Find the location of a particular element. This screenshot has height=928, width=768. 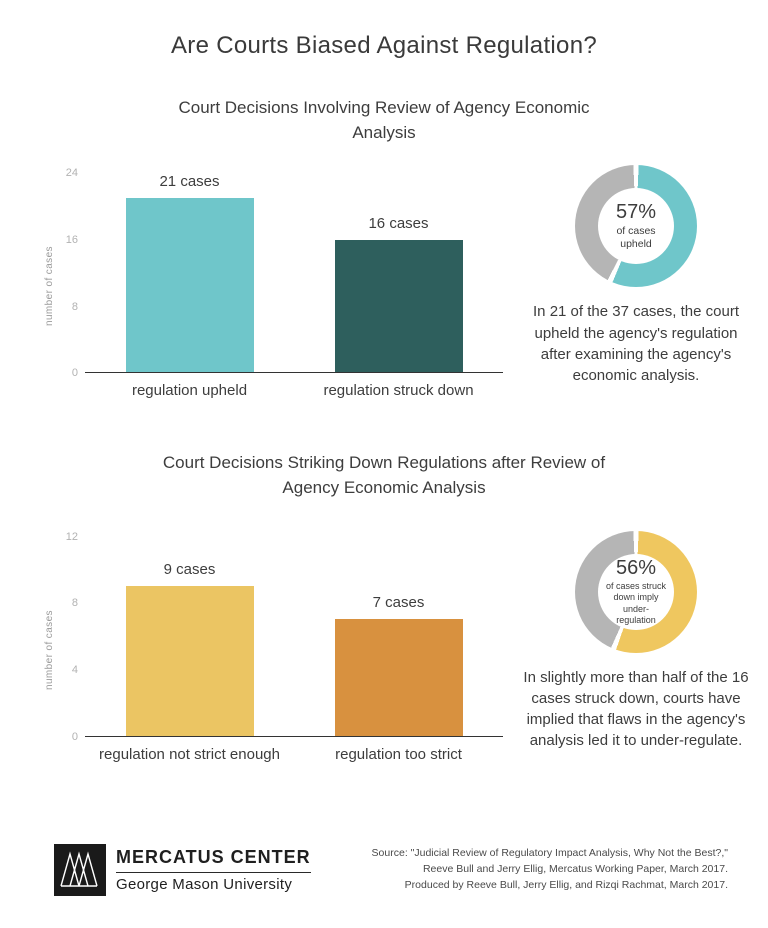

x-label-too-strict: regulation too strict is located at coordinates (398, 754).